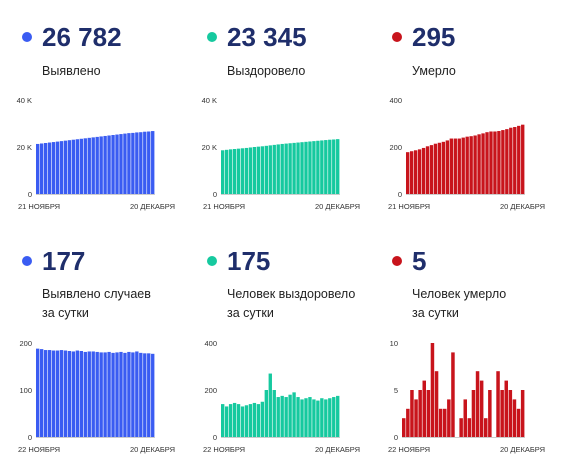 Image resolution: width=561 pixels, height=471 pixels. I want to click on recovered-cumulative-chart: 0 20 K 40 K 21 НОЯБРЯ 20 ДЕКАБРЯ, so click(281, 153).